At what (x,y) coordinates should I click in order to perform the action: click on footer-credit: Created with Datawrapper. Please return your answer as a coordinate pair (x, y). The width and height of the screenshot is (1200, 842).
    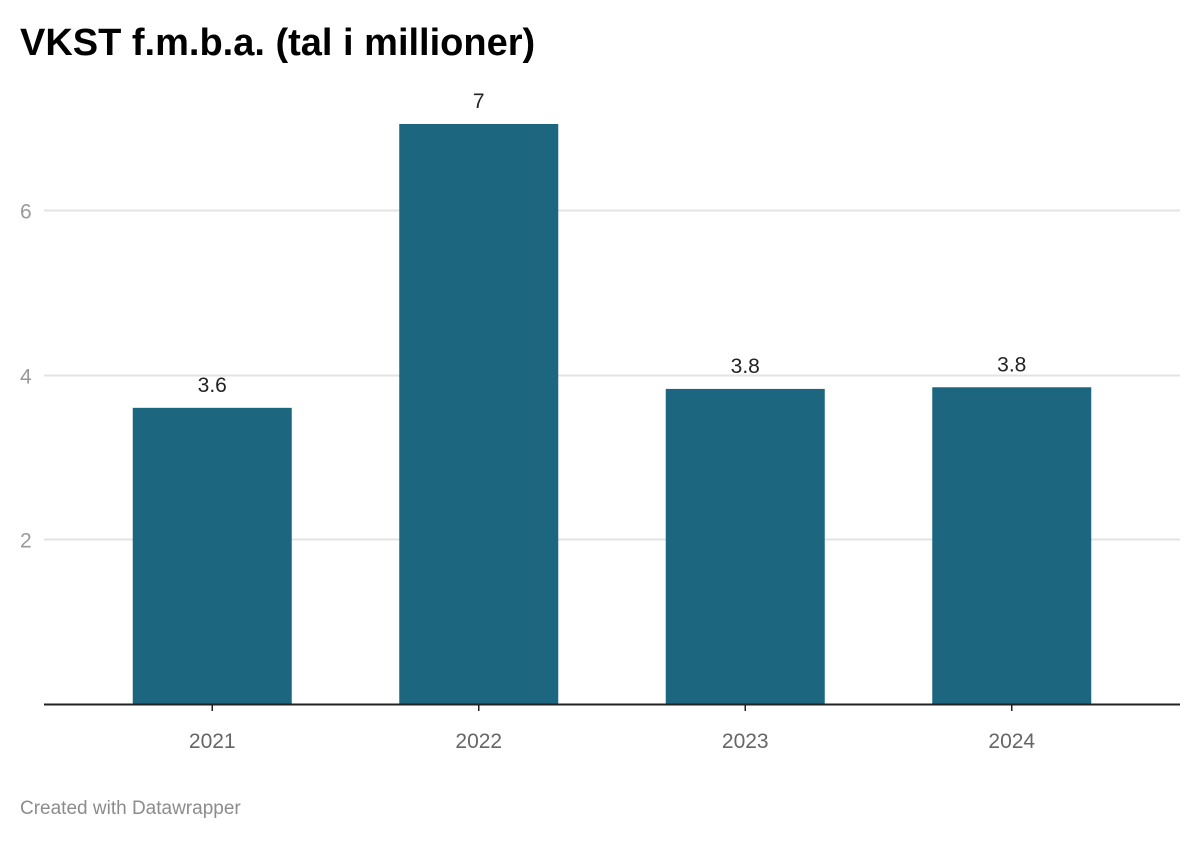
    Looking at the image, I should click on (130, 808).